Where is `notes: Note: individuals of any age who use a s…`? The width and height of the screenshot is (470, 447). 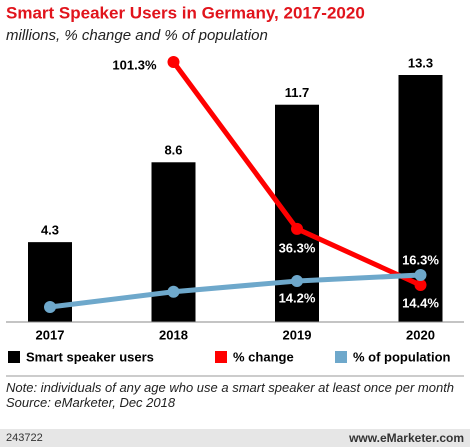 notes: Note: individuals of any age who use a s… is located at coordinates (235, 395).